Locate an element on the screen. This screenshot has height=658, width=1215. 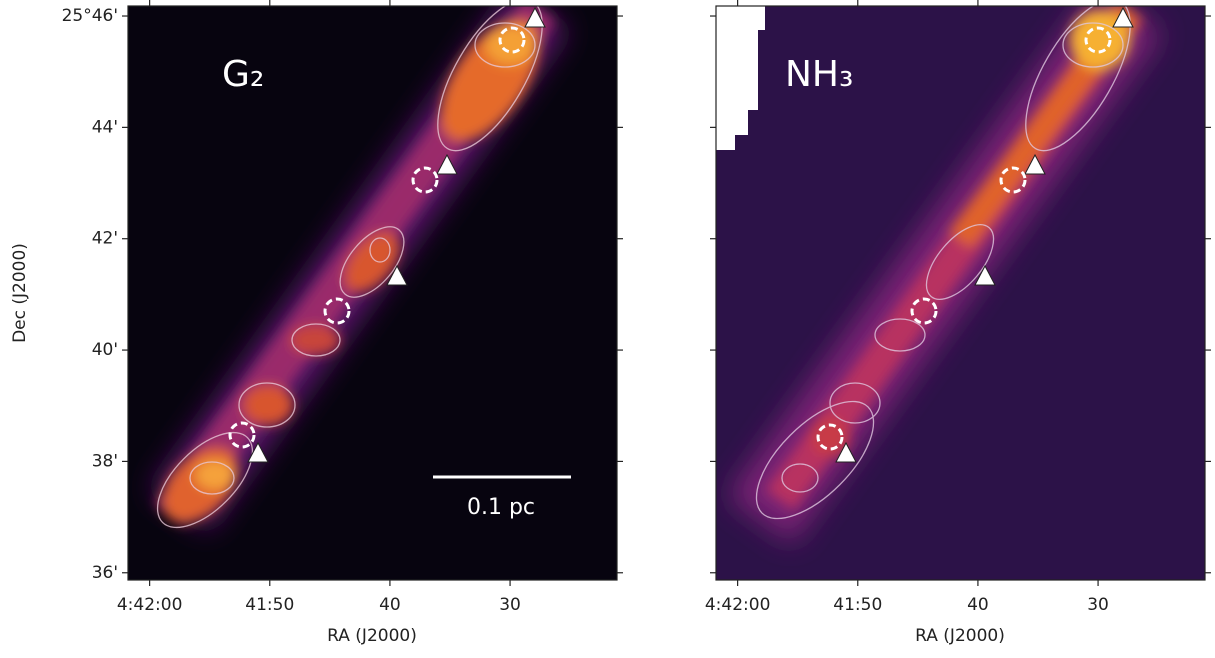
y-tick-label: 44' is located at coordinates (105, 127).